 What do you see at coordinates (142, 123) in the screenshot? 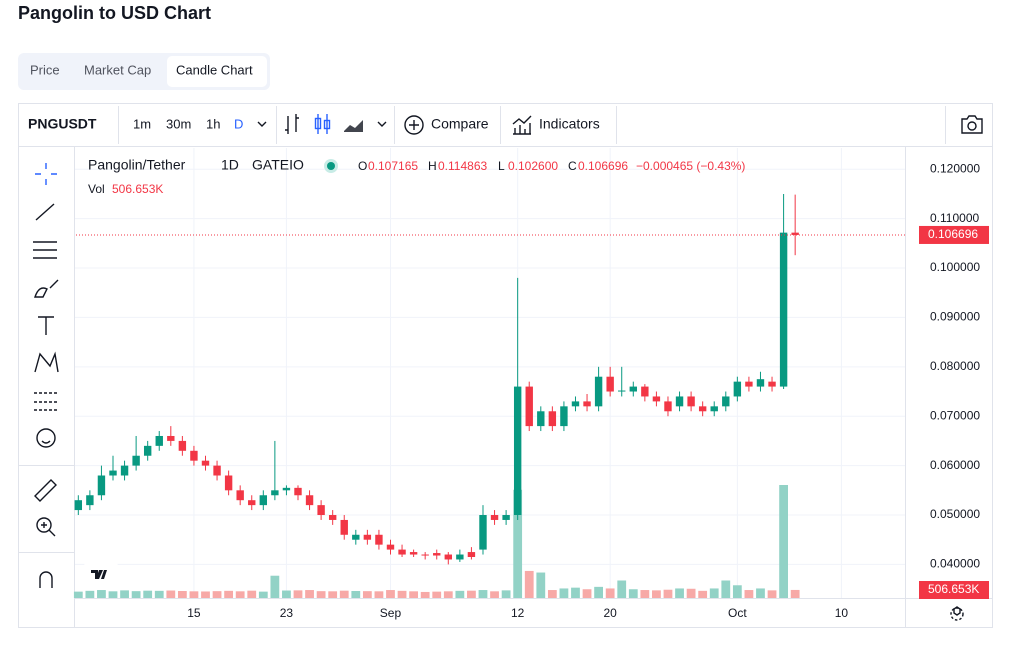
I see `interval: 1m` at bounding box center [142, 123].